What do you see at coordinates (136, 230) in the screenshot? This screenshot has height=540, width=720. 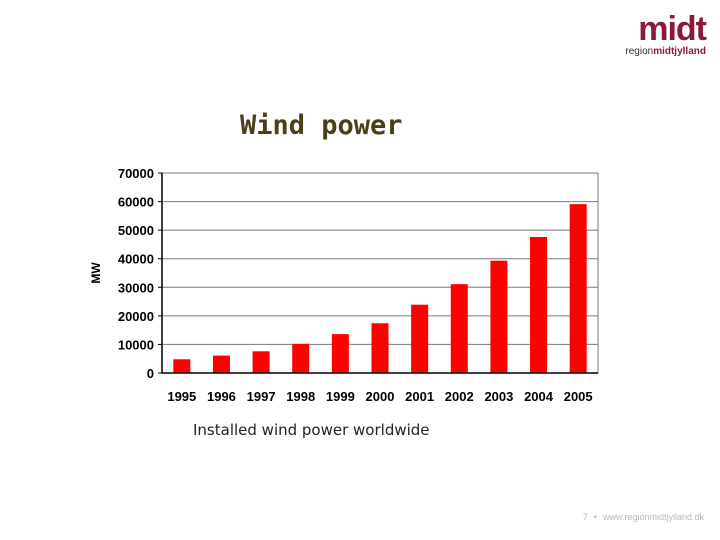 I see `y-tick-label: 50000` at bounding box center [136, 230].